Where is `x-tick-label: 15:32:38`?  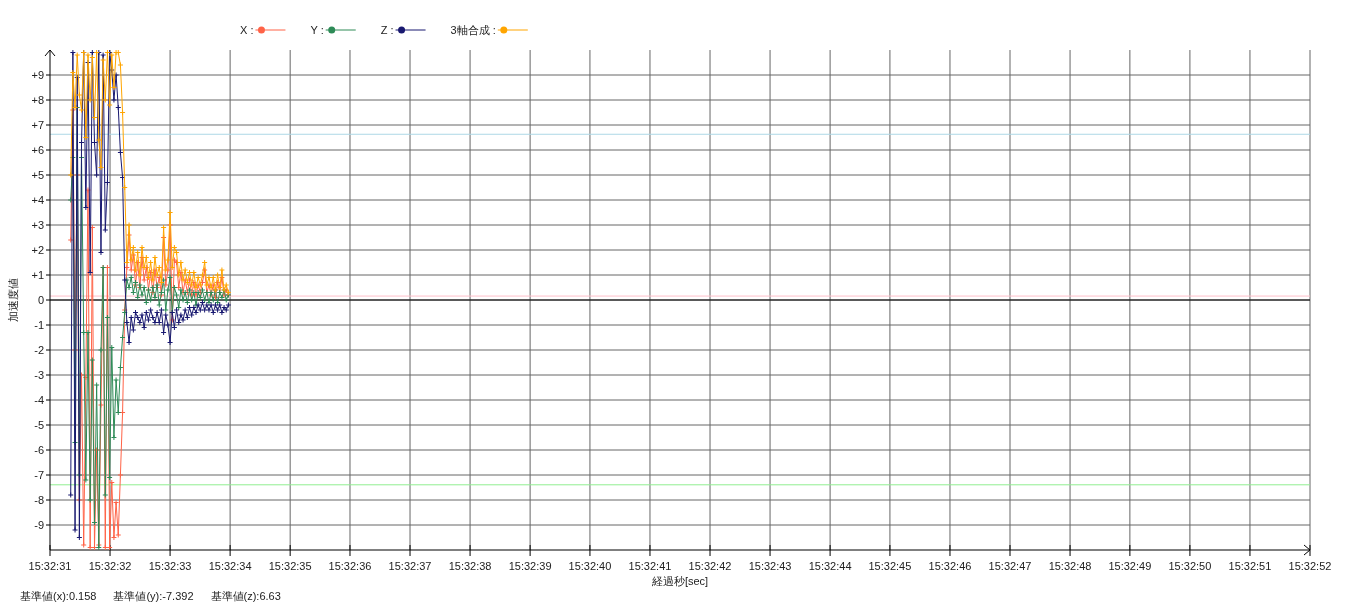
x-tick-label: 15:32:38 is located at coordinates (470, 566).